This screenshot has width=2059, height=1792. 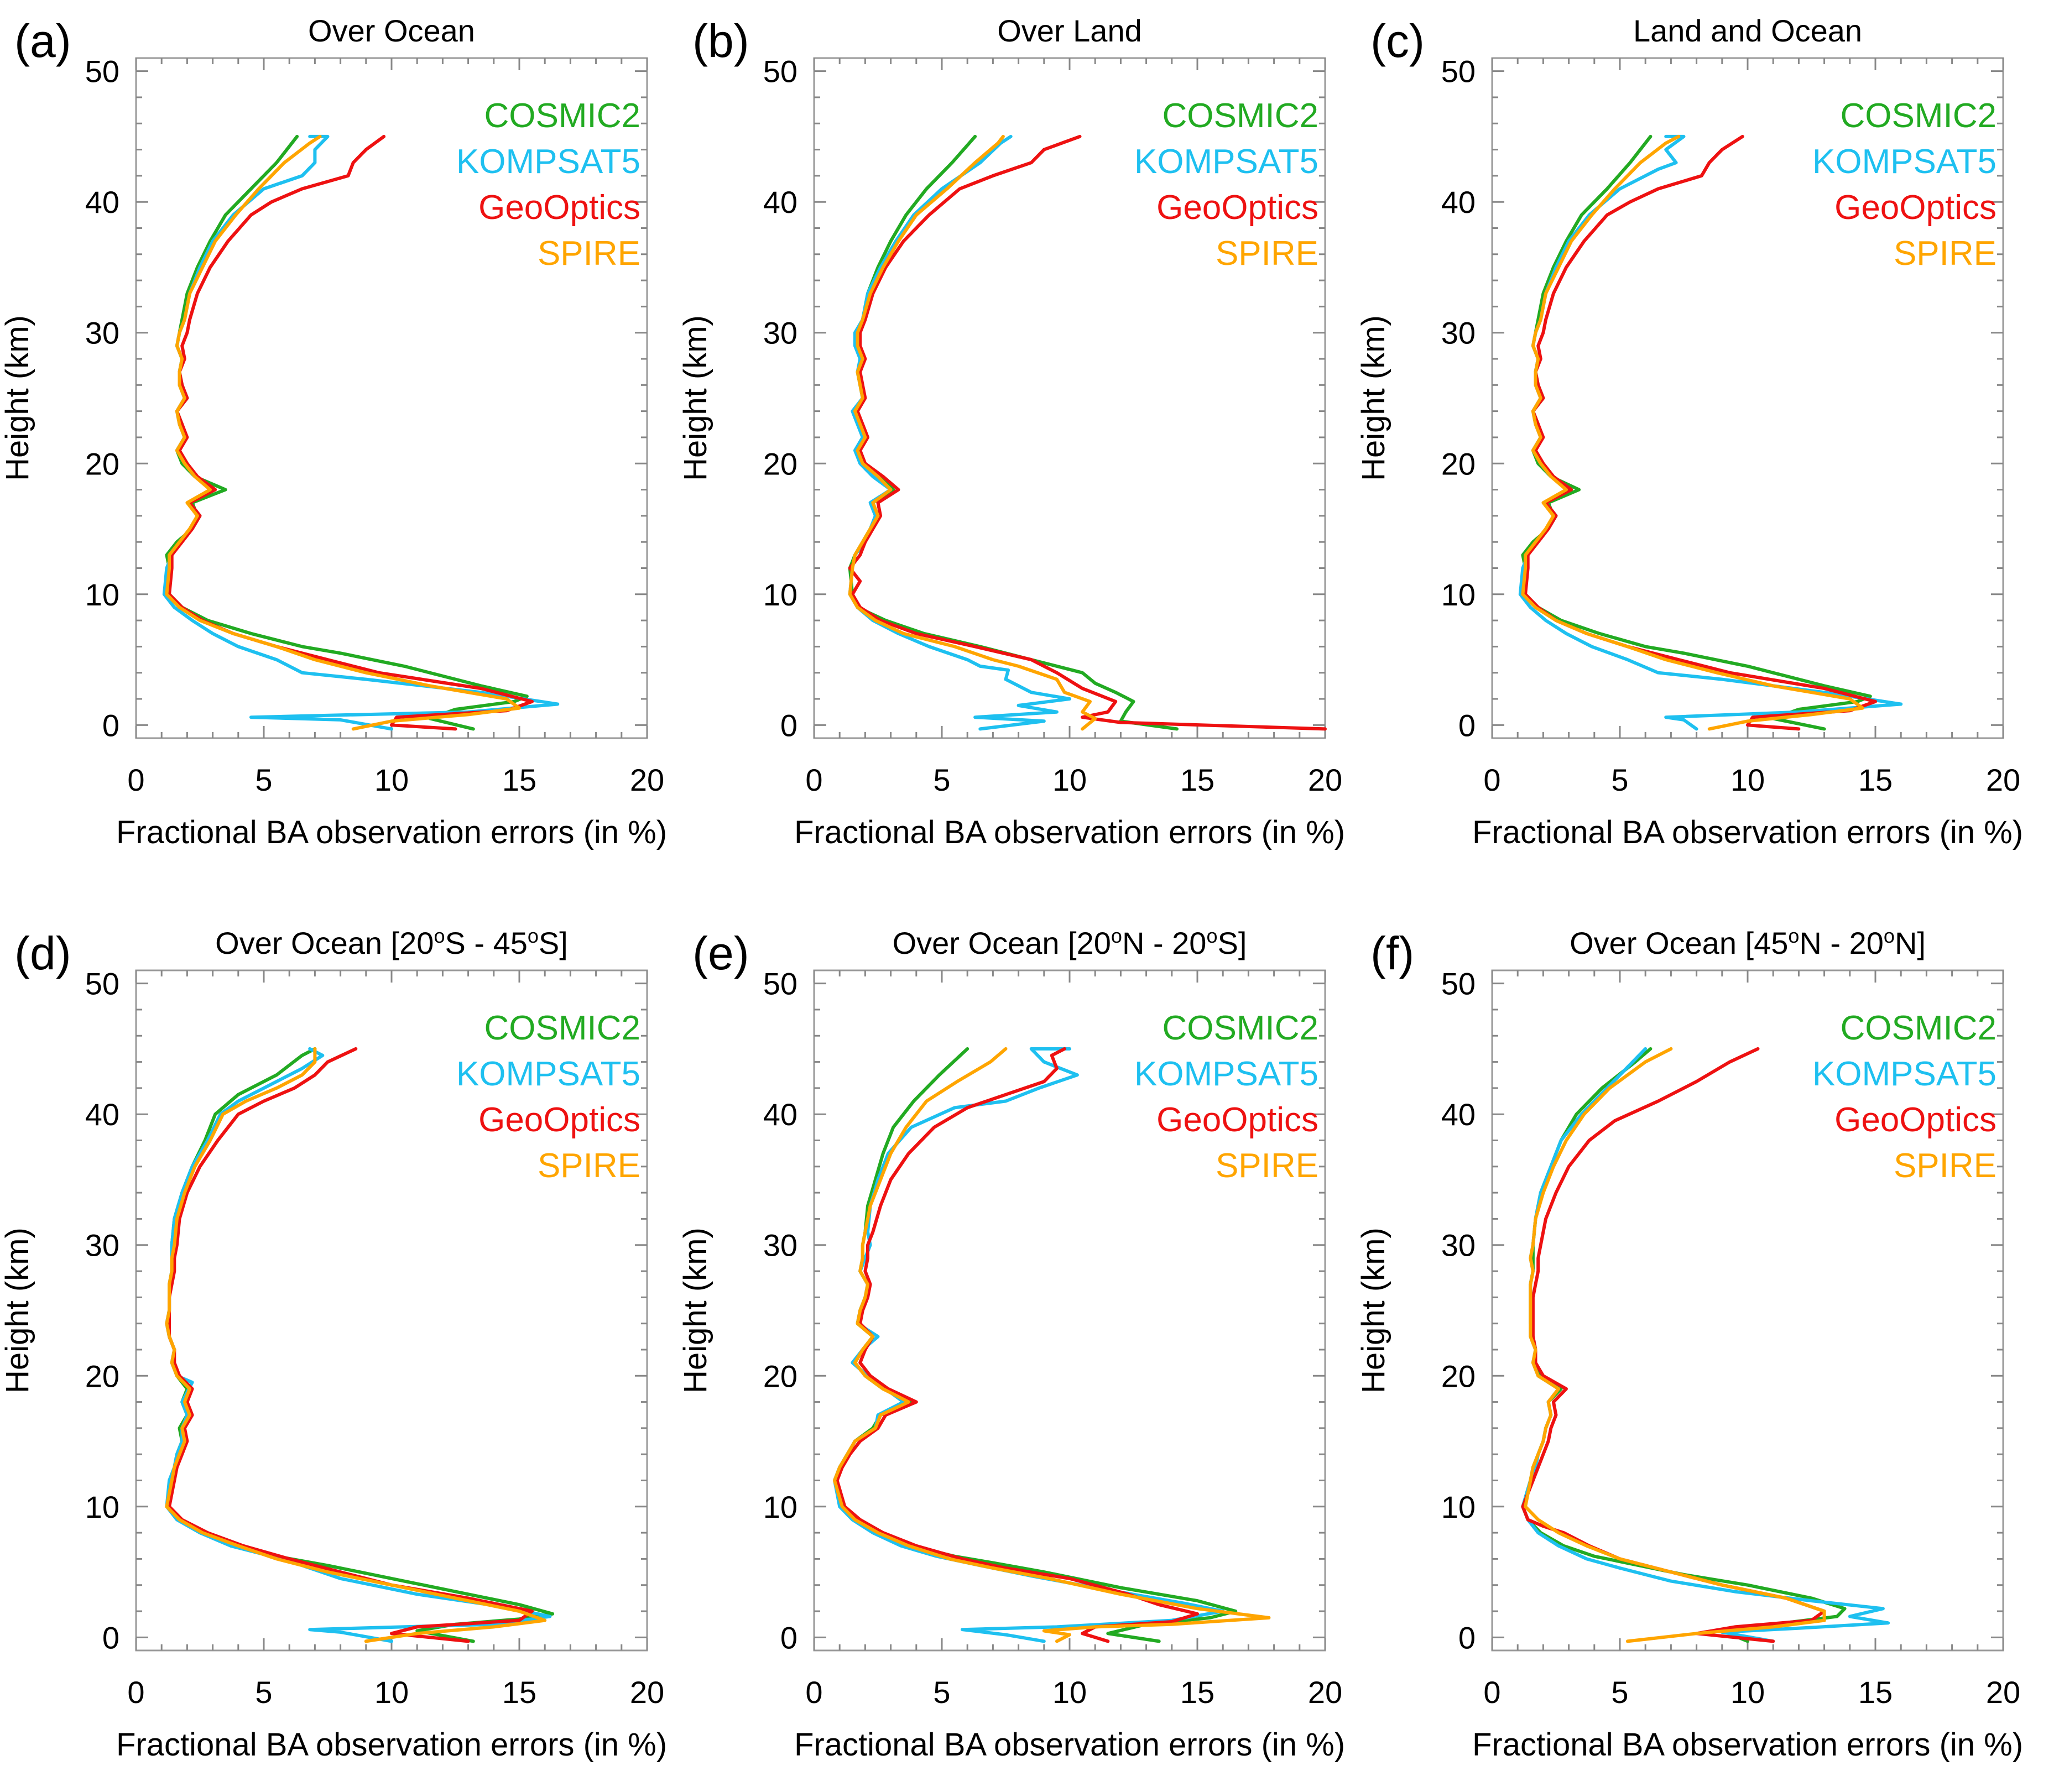 What do you see at coordinates (1069, 31) in the screenshot?
I see `panel-title: Over Land` at bounding box center [1069, 31].